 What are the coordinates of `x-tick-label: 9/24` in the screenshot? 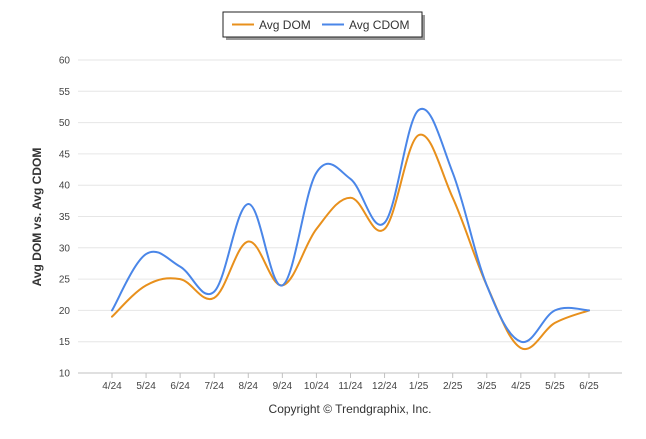 It's located at (283, 386).